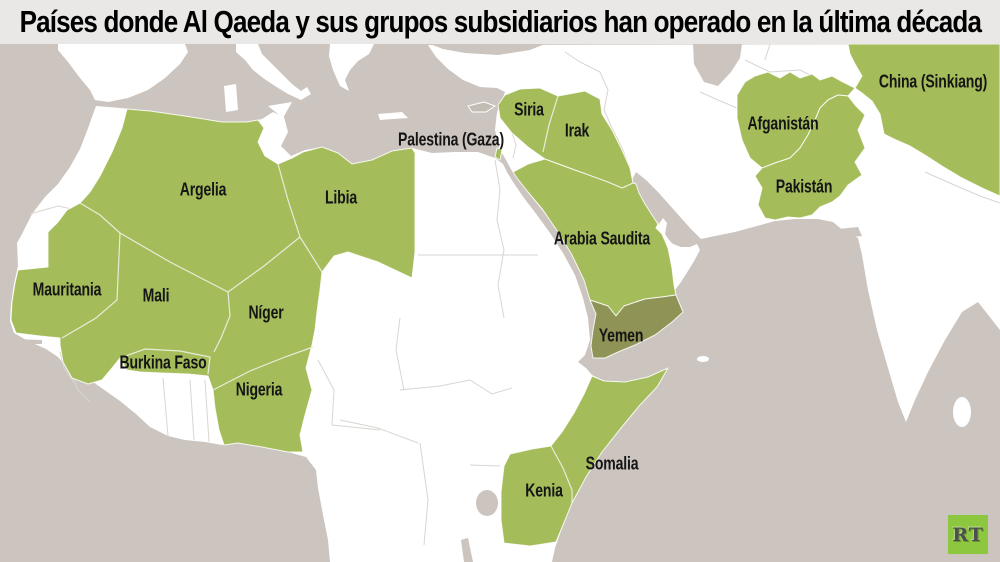  What do you see at coordinates (280, 110) in the screenshot?
I see `sicily-island` at bounding box center [280, 110].